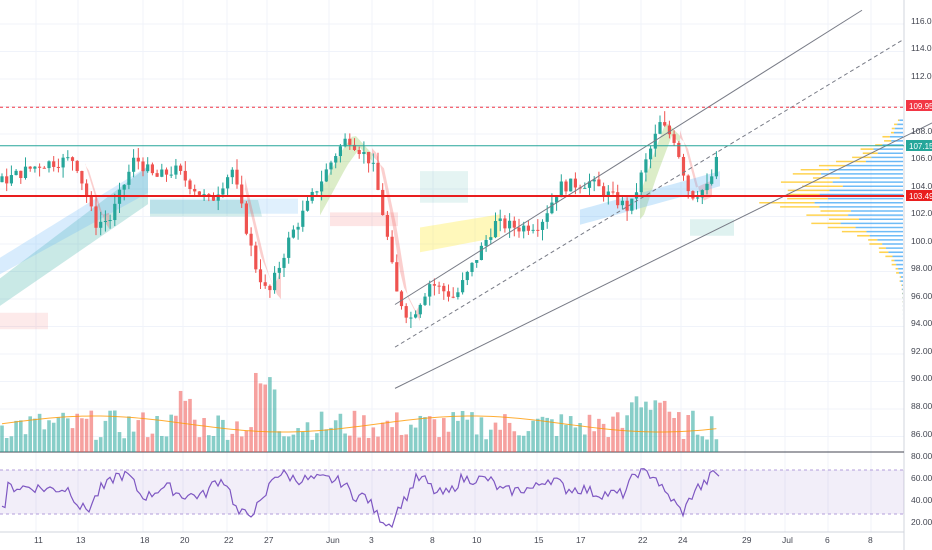 This screenshot has width=932, height=550. Describe the element at coordinates (921, 434) in the screenshot. I see `price-tick: 86.00` at that location.